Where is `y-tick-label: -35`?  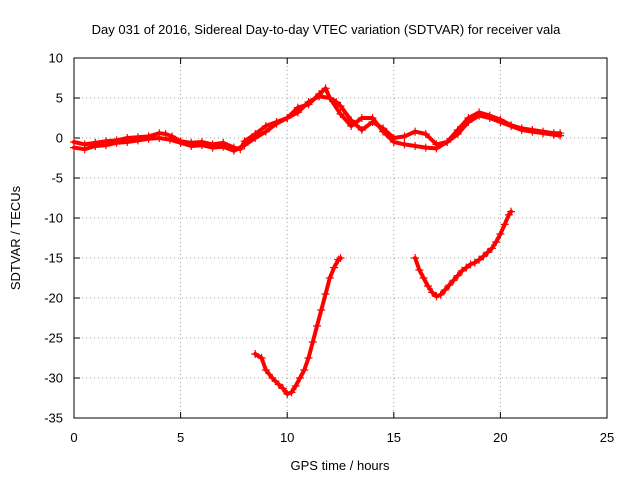 y-tick-label: -35 is located at coordinates (53, 418).